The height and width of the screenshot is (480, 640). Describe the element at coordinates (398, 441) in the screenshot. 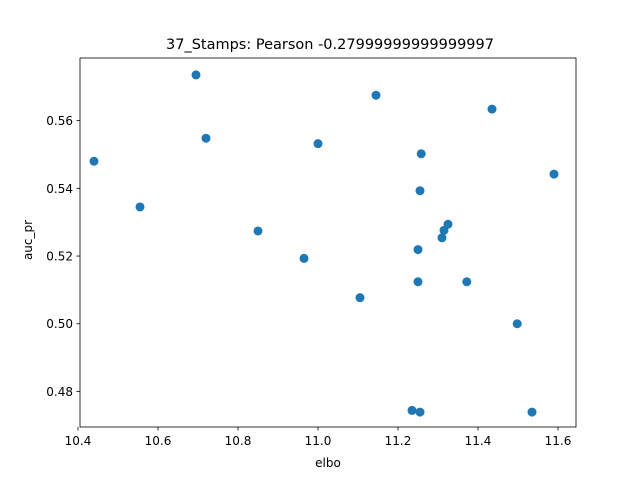

I see `x-tick-label: 11.2` at that location.